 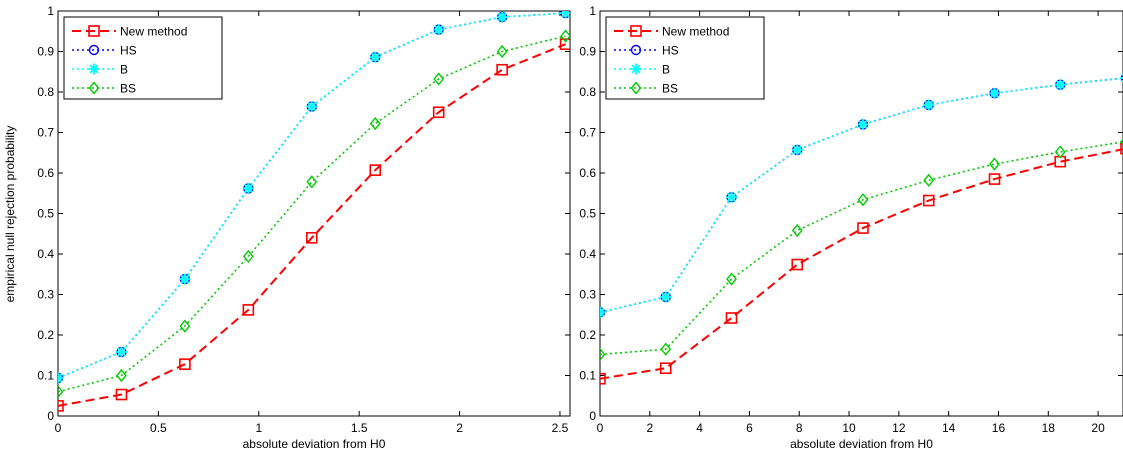 What do you see at coordinates (899, 428) in the screenshot?
I see `x-tick-label: 12` at bounding box center [899, 428].